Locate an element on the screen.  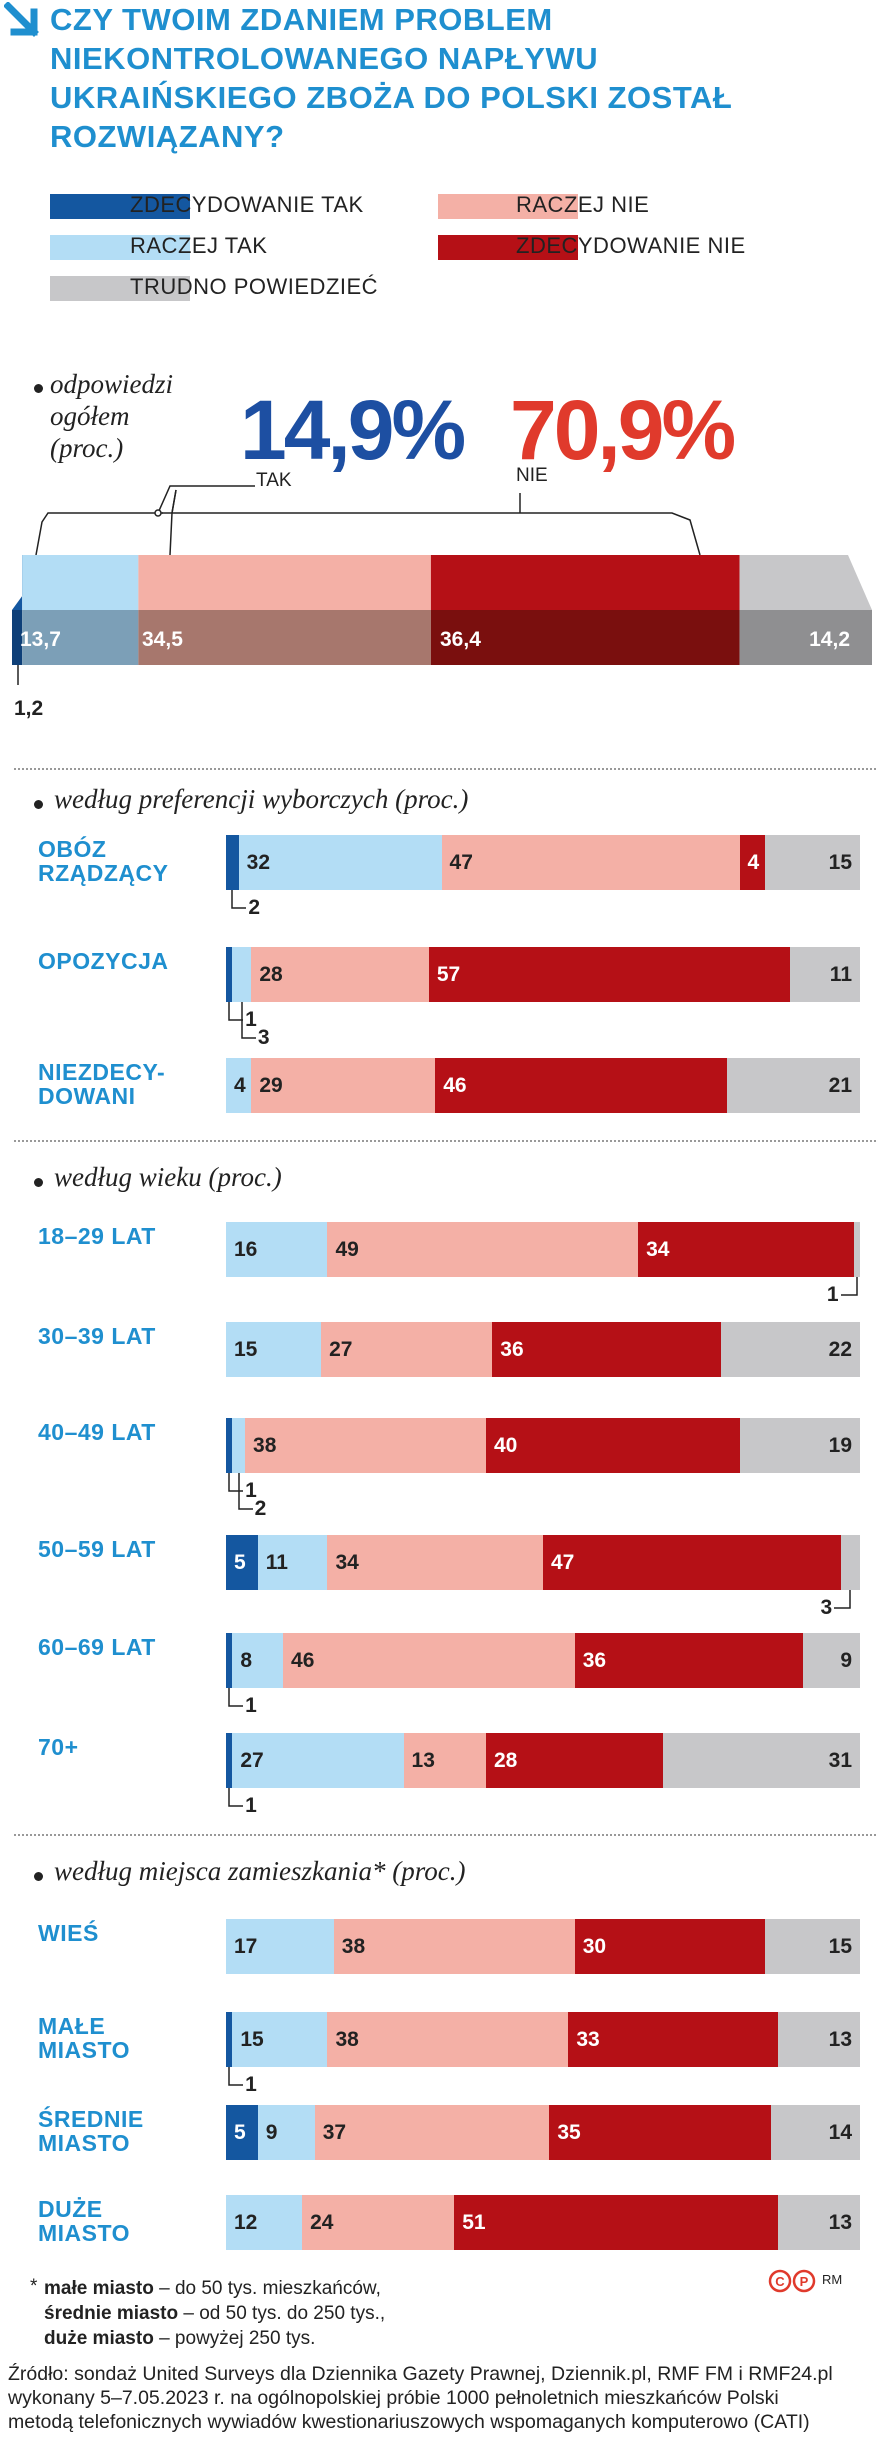
bar-value-raczej-tak: 11 is located at coordinates (276, 1562).